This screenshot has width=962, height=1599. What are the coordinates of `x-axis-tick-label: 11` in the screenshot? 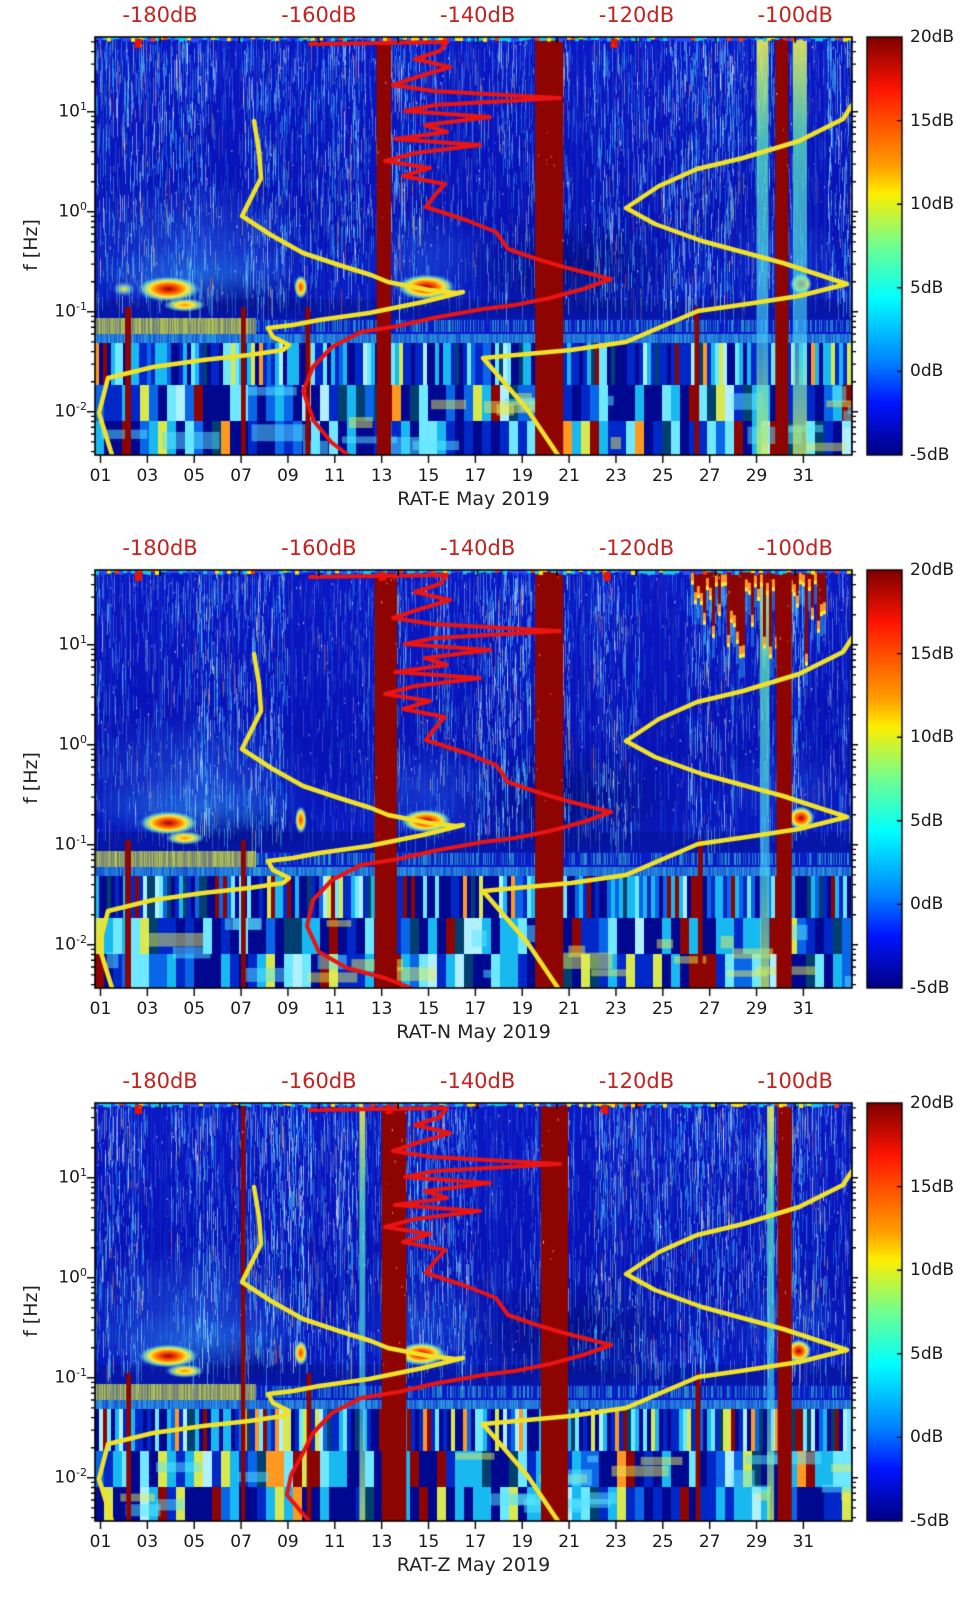 It's located at (334, 476).